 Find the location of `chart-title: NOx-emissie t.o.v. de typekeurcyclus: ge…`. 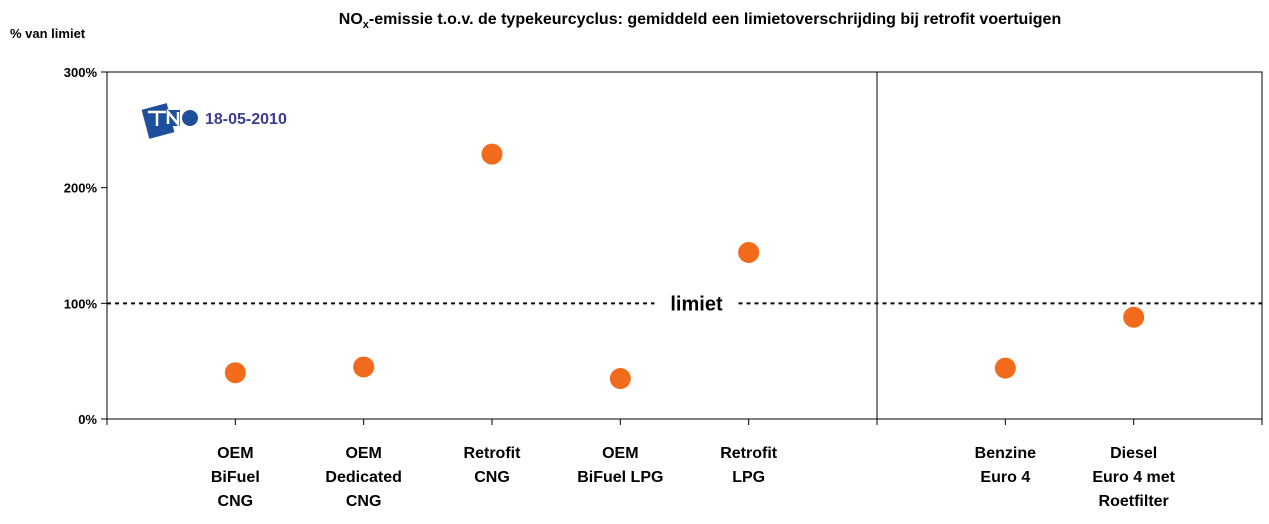

chart-title: NOx-emissie t.o.v. de typekeurcyclus: ge… is located at coordinates (700, 21).